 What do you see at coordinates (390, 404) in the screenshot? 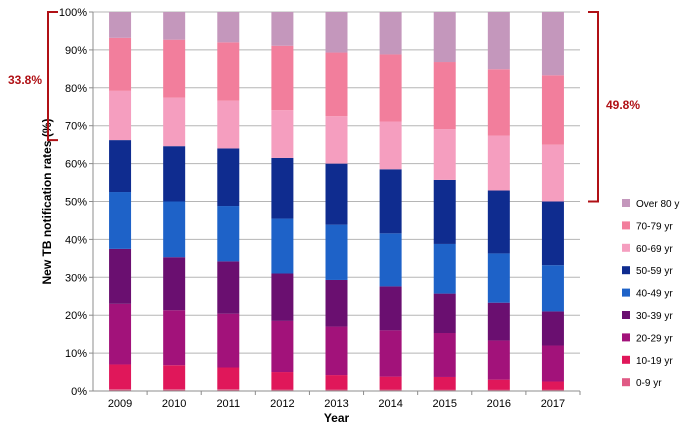
I see `x-tick-label: 2014` at bounding box center [390, 404].